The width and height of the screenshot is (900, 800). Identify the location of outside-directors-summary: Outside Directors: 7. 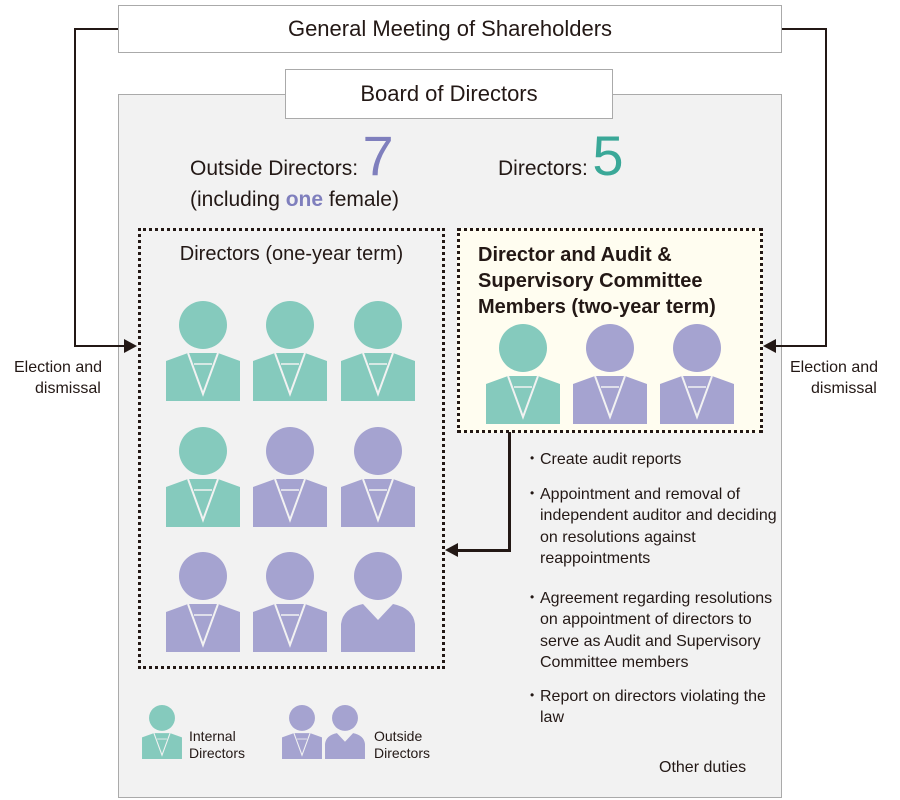
(292, 156).